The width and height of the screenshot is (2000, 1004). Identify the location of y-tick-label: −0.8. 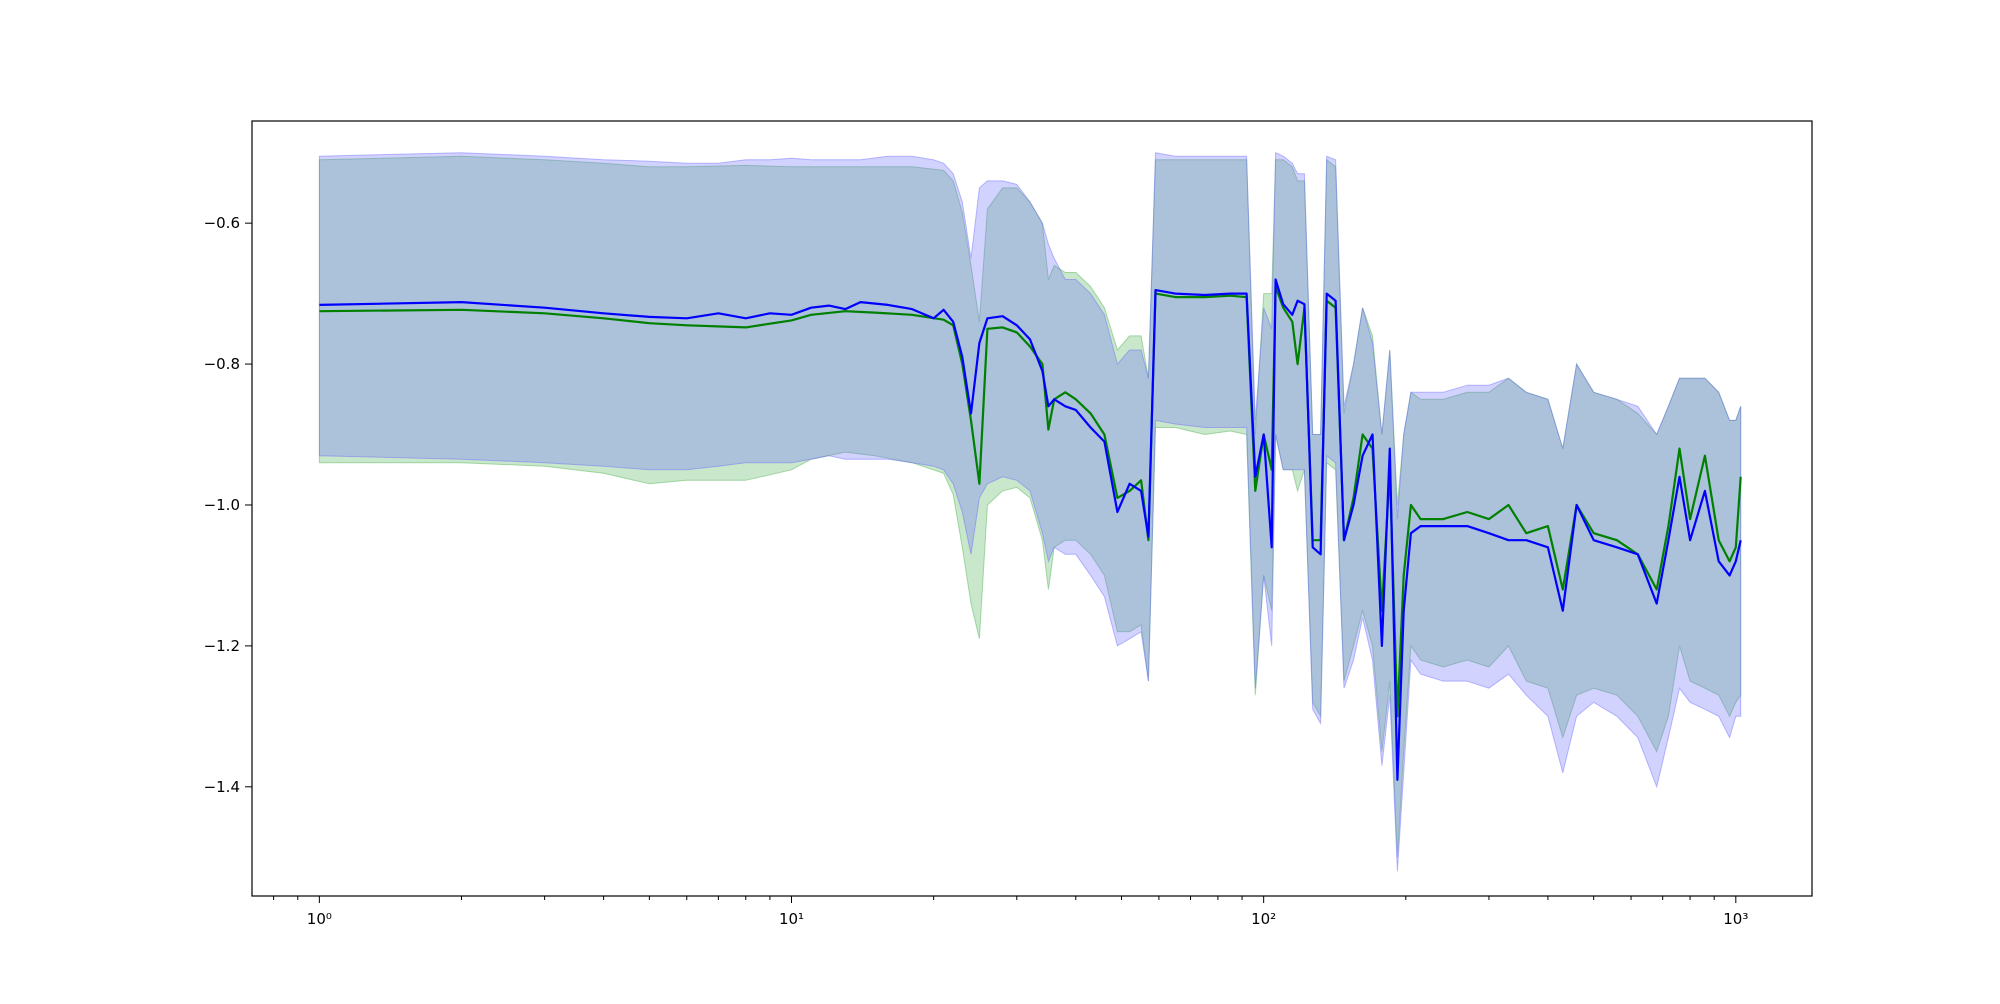
(222, 364).